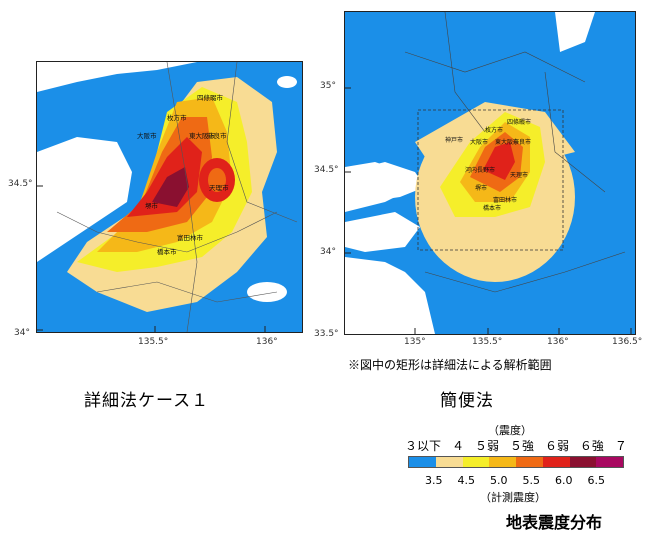 The height and width of the screenshot is (535, 648). I want to click on left-place-label: 橋本市, so click(167, 251).